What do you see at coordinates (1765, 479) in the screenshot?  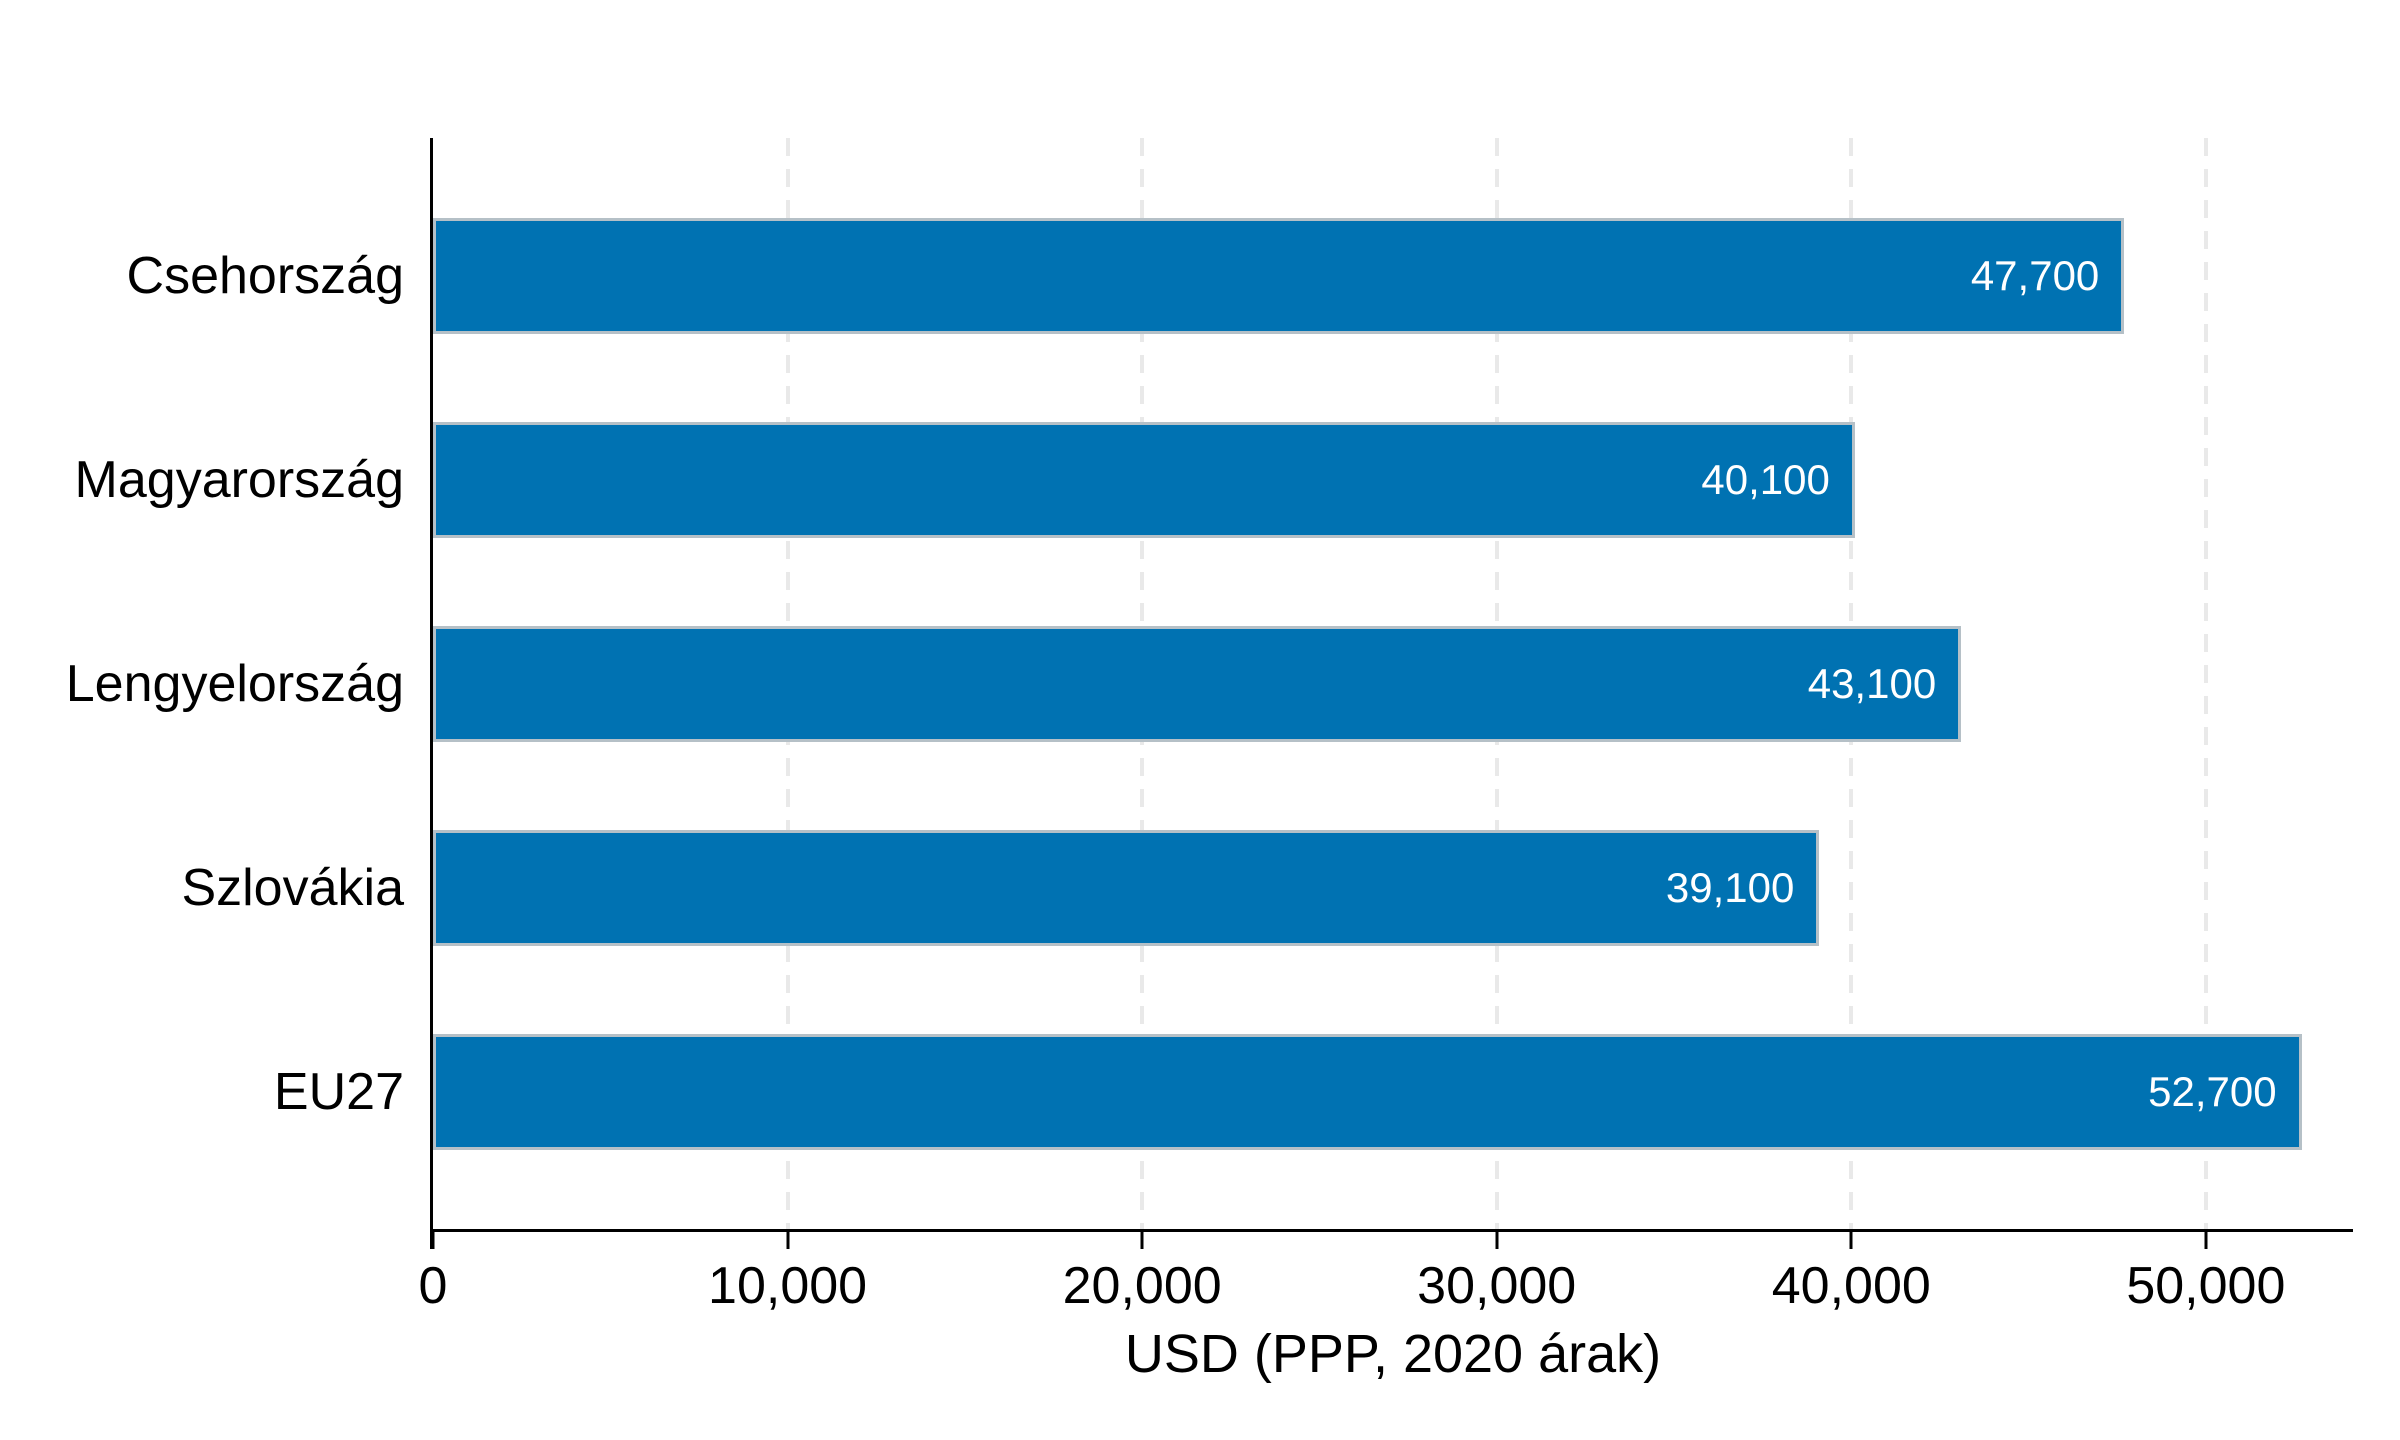 I see `bar-value-label: 40,100` at bounding box center [1765, 479].